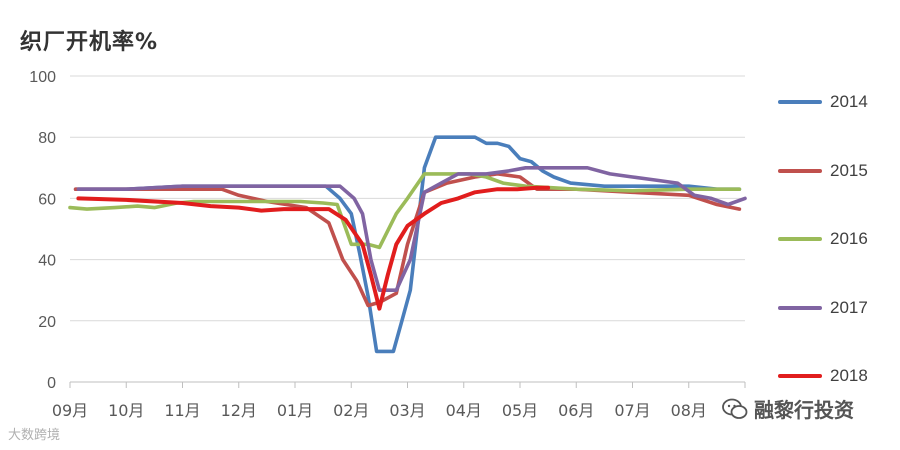 This screenshot has width=900, height=450. I want to click on x-tick-label: 05月, so click(520, 410).